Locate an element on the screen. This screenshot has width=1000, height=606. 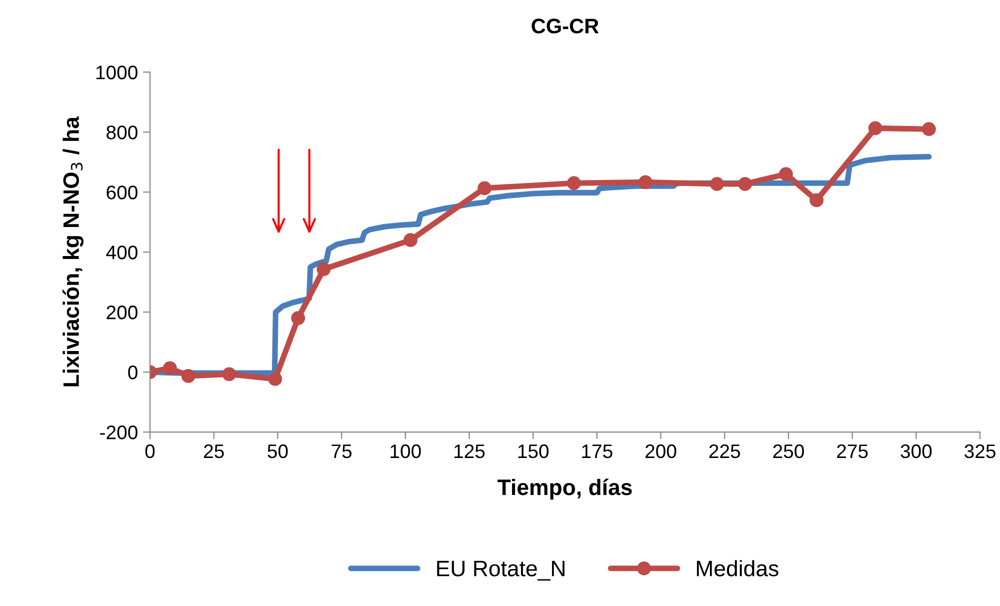
x-tick-label: 200 is located at coordinates (661, 451).